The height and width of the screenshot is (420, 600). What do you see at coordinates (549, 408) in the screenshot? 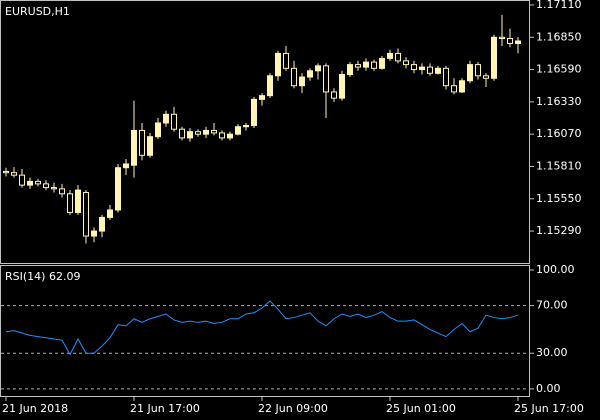
I see `x-tick-label: 25 Jun 17:00` at bounding box center [549, 408].